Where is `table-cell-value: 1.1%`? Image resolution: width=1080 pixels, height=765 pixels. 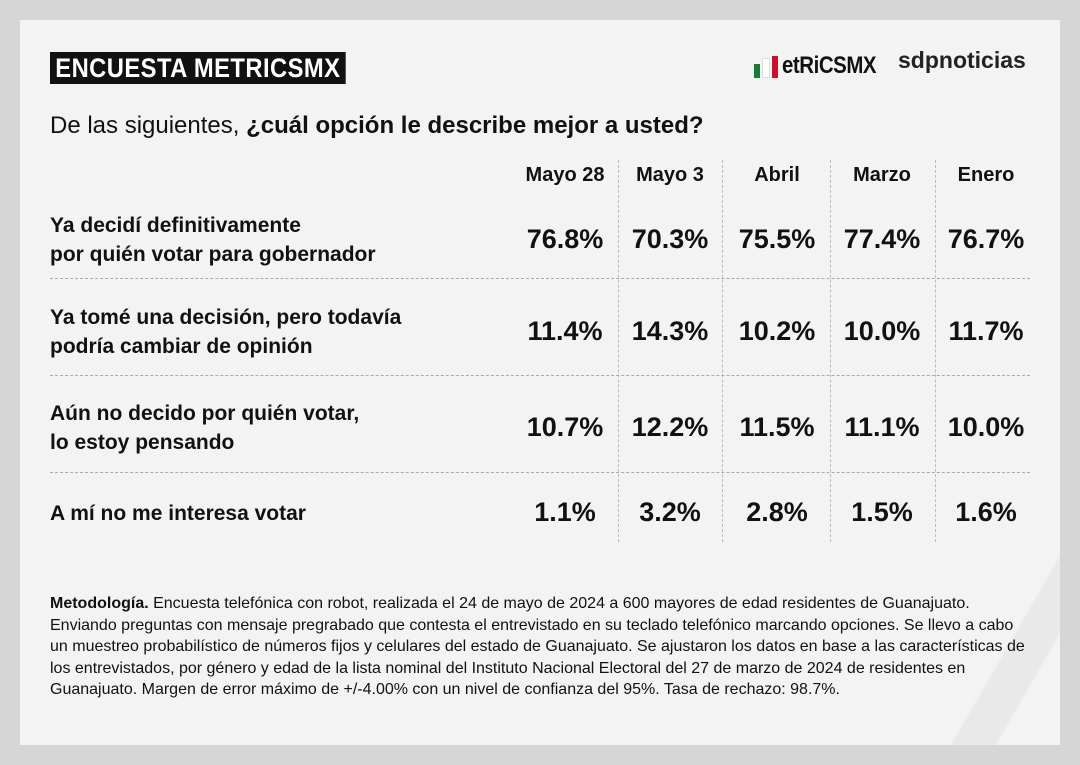
table-cell-value: 1.1% is located at coordinates (565, 512).